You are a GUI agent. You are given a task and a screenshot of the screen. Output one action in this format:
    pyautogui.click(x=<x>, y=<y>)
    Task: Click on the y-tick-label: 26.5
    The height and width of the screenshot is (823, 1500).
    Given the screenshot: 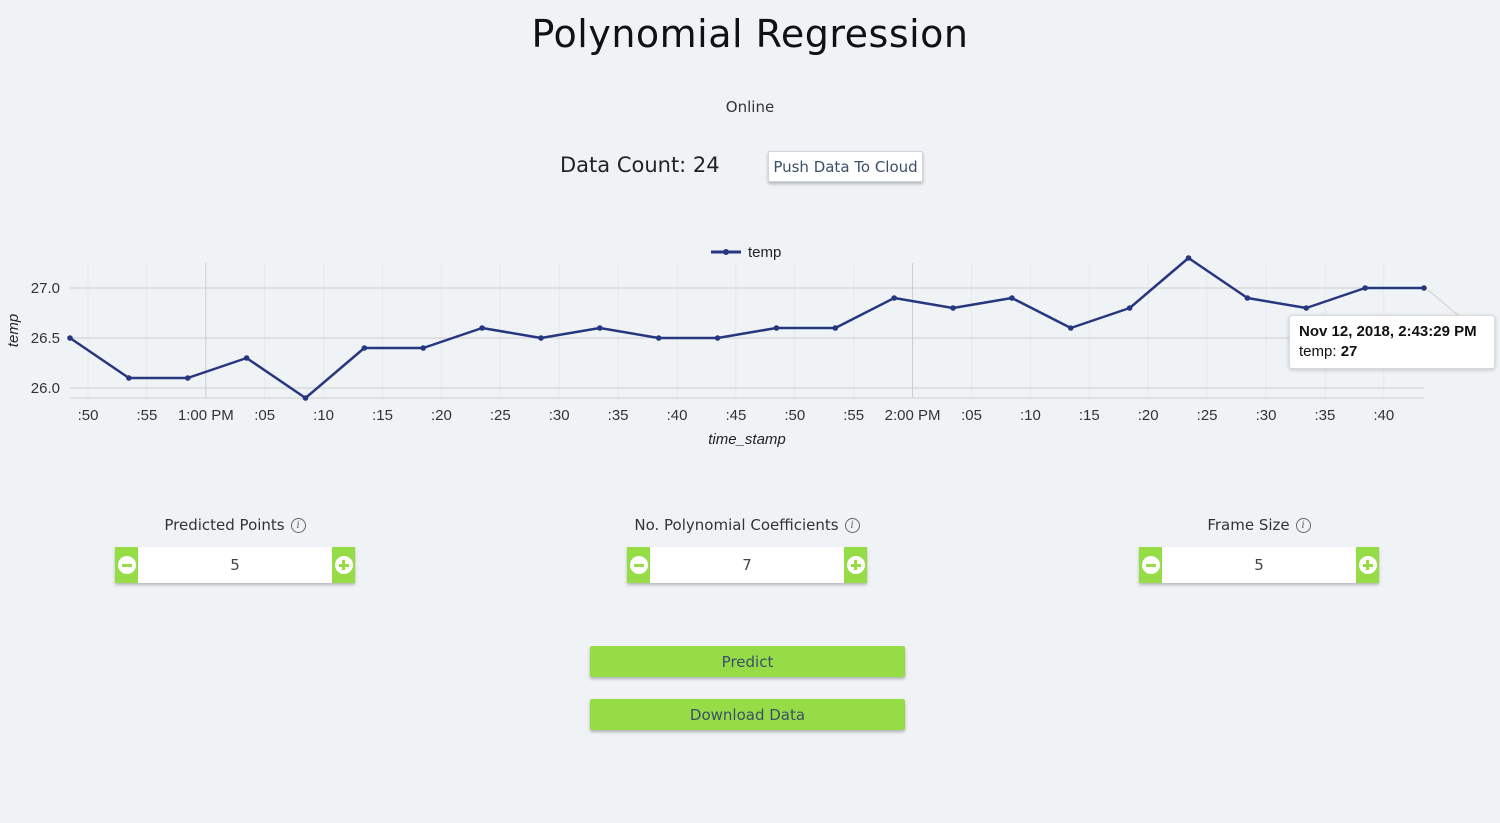 What is the action you would take?
    pyautogui.click(x=45, y=338)
    